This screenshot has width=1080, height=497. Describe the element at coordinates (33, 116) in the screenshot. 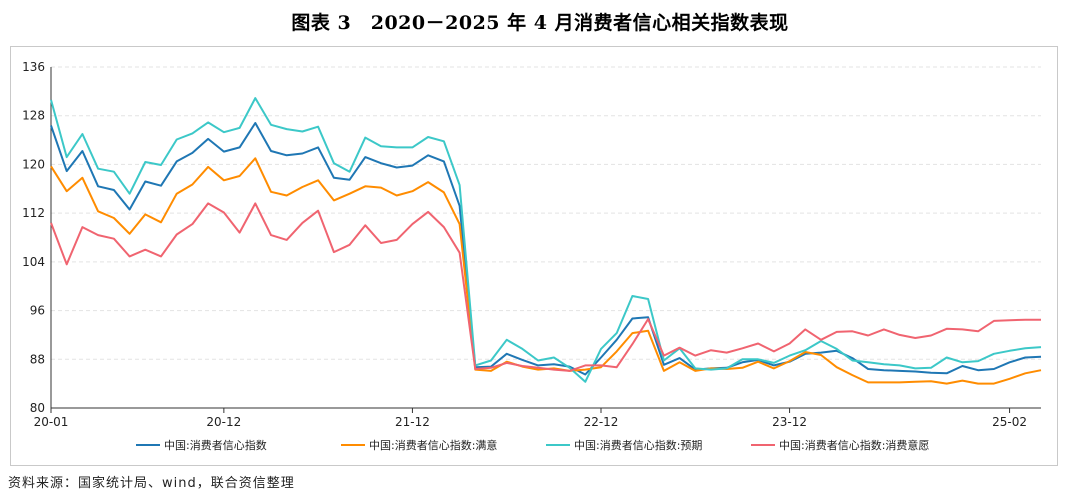

I see `y-tick-label: 128` at that location.